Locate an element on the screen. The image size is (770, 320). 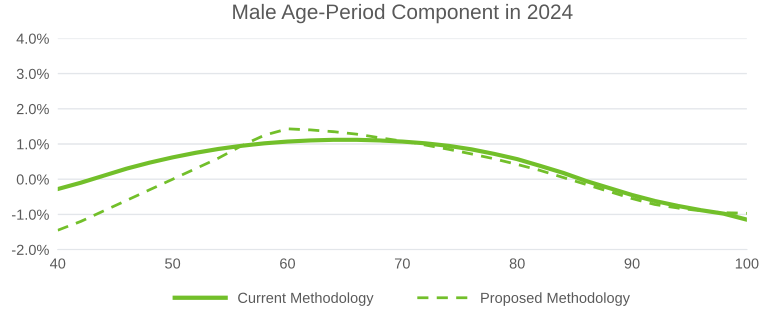
y-tick-label: 3.0% is located at coordinates (32, 74).